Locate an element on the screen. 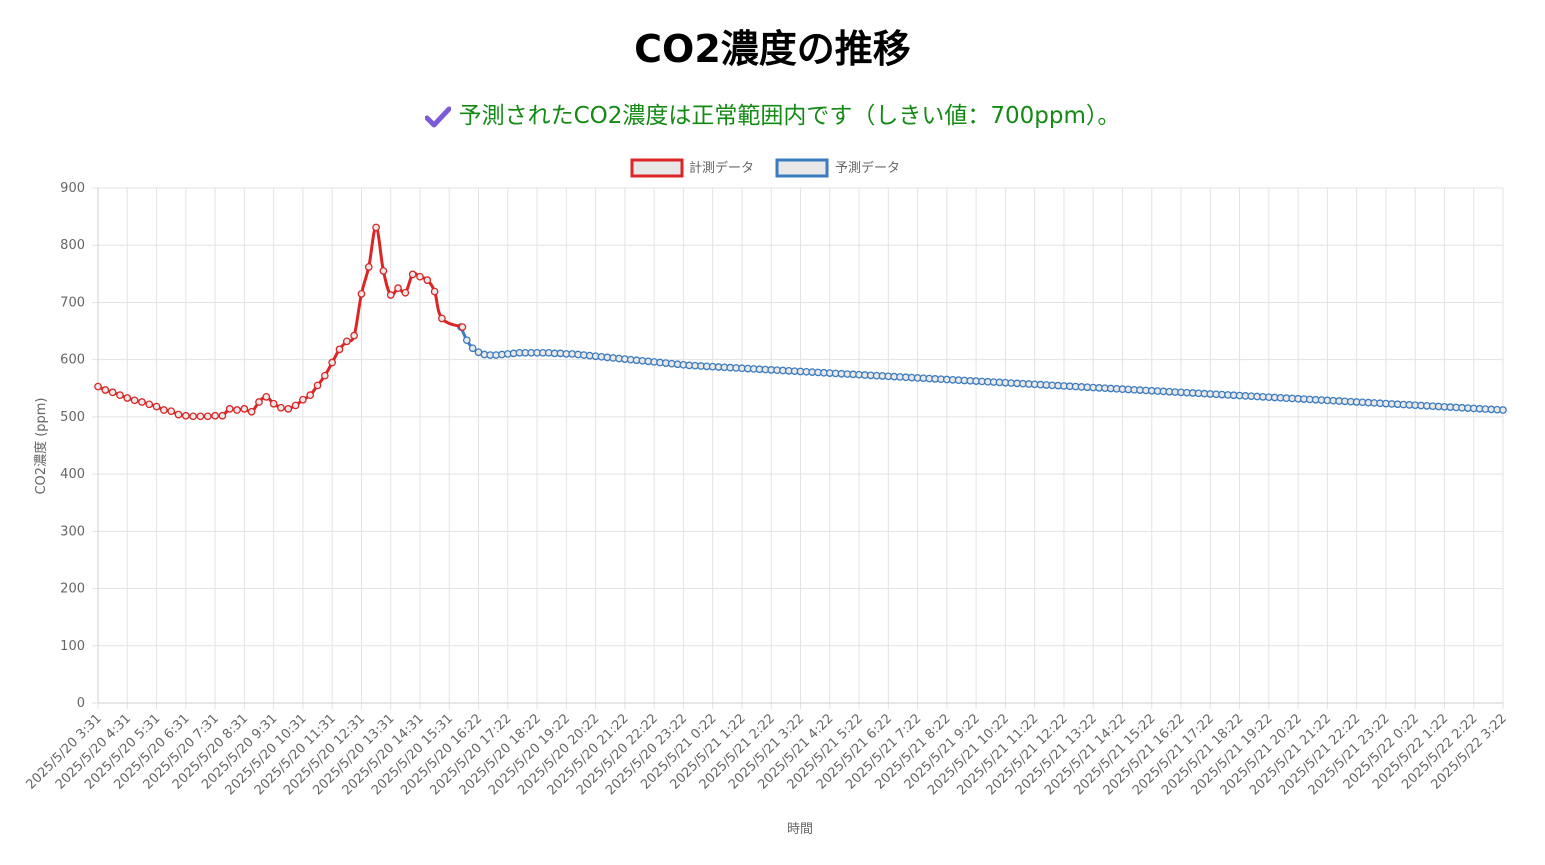 The image size is (1545, 865). status-message-row: 予測されたCO2濃度は正常範囲内です（しきい値：700ppm）。 is located at coordinates (772, 113).